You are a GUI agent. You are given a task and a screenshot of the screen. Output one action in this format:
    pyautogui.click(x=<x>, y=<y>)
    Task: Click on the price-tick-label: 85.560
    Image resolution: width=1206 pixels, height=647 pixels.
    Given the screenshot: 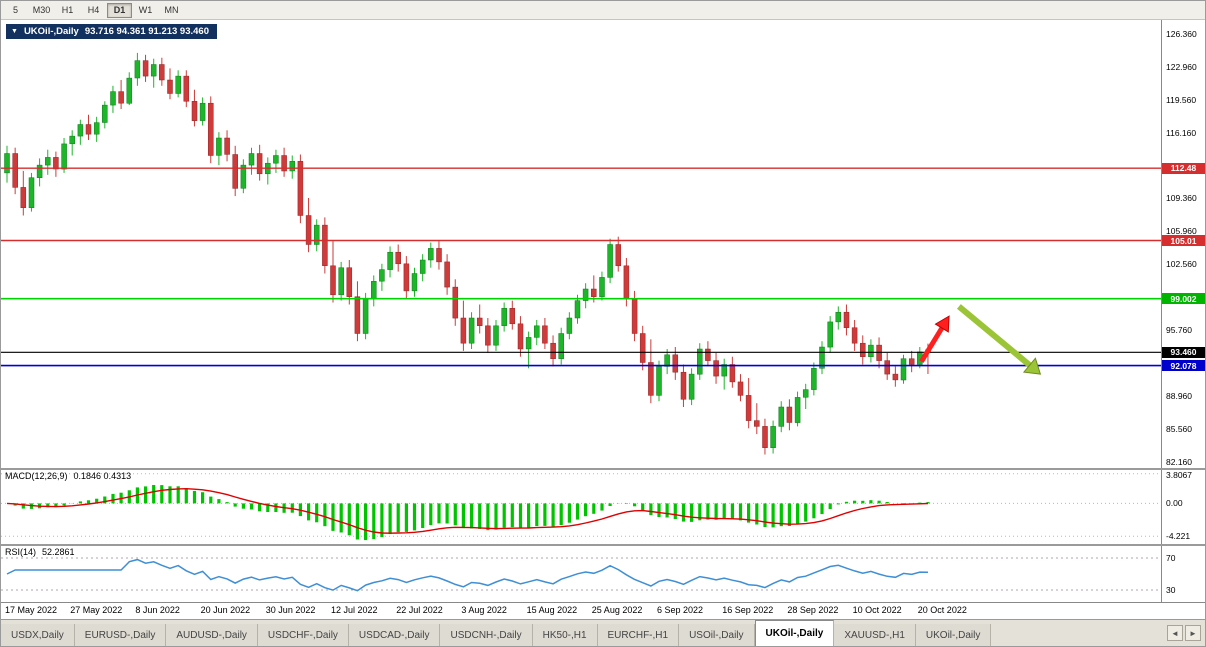 What is the action you would take?
    pyautogui.click(x=1179, y=428)
    